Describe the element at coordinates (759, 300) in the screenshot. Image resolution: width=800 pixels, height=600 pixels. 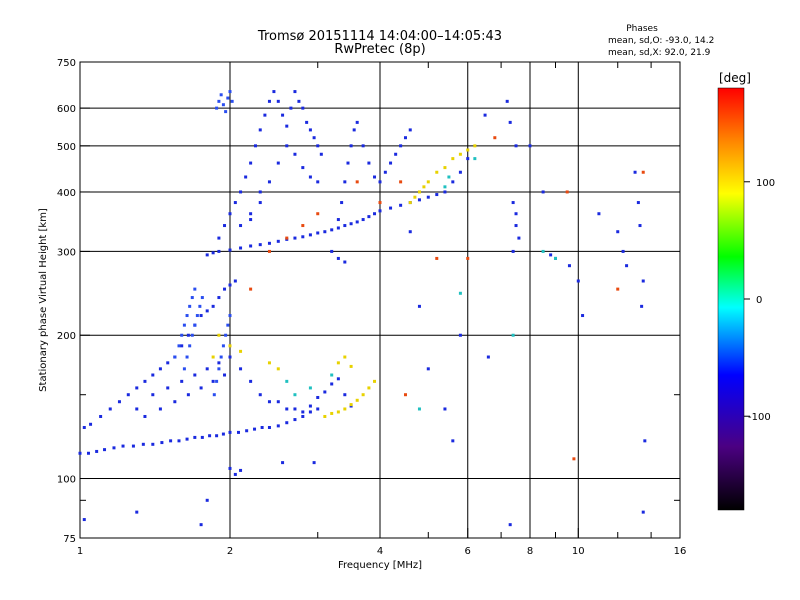
I see `colorbar-tick-label: 0` at that location.